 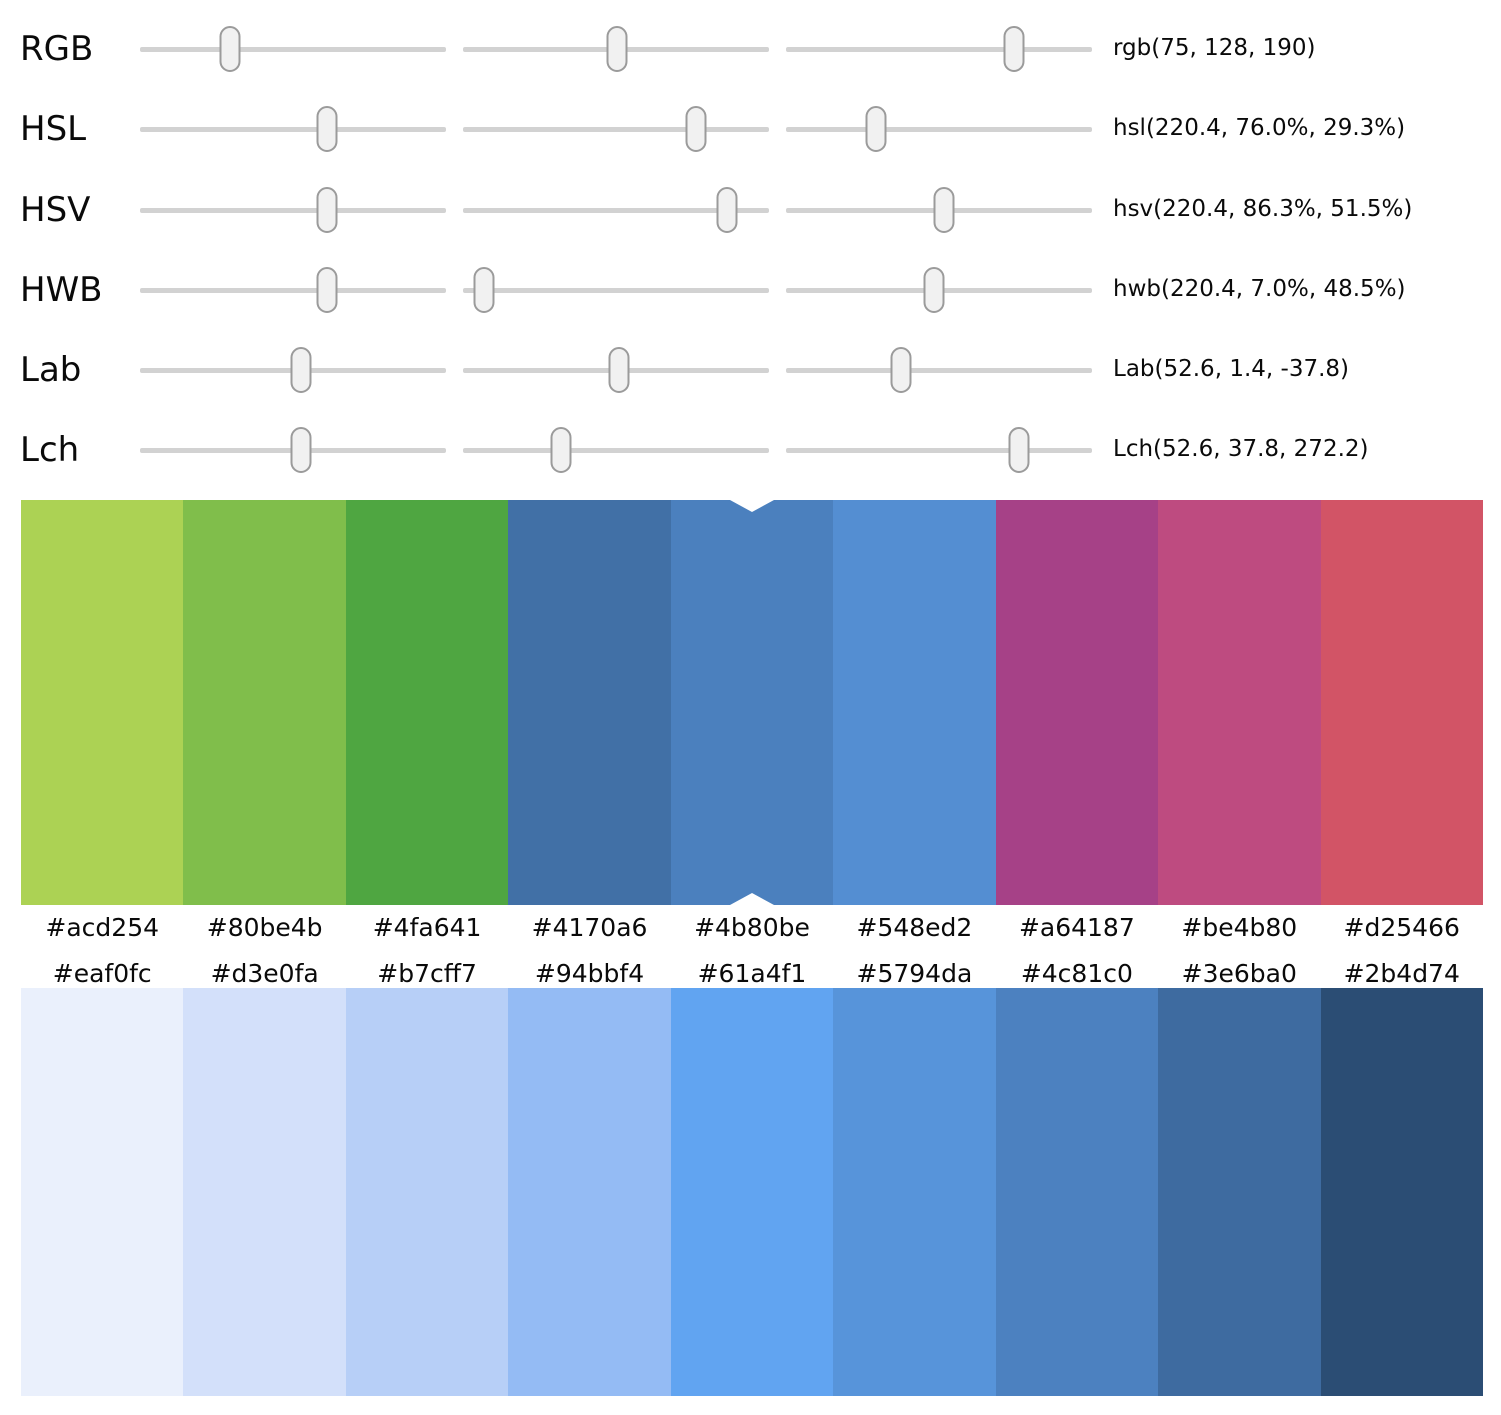 I want to click on hsl-l-slider-thumb, so click(x=876, y=129).